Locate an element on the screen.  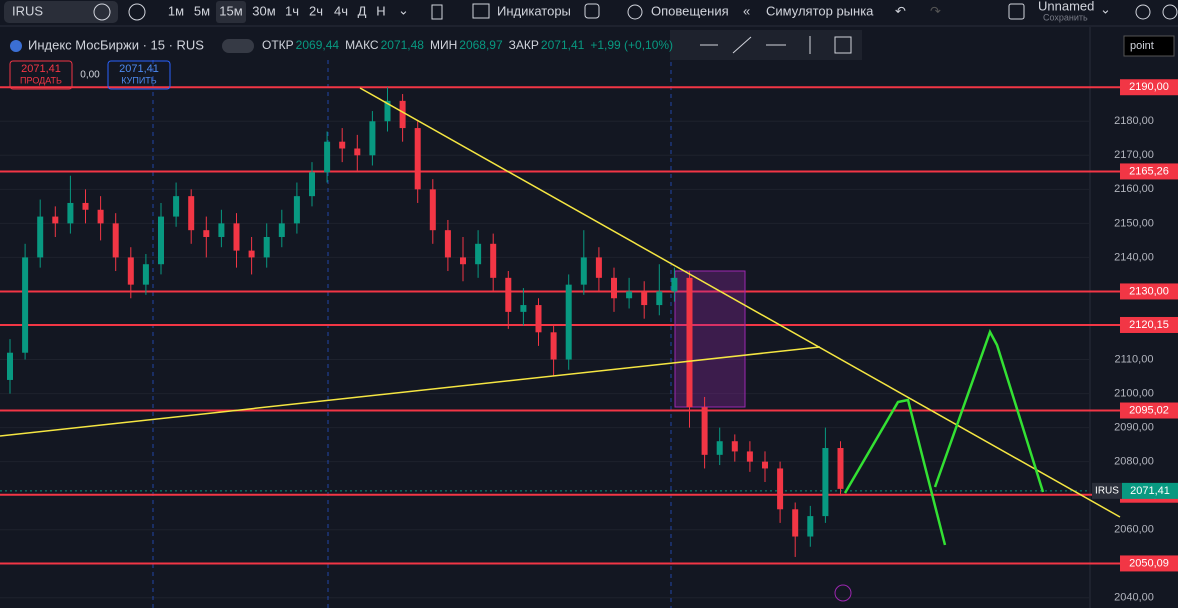
interval: 2ч is located at coordinates (316, 10).